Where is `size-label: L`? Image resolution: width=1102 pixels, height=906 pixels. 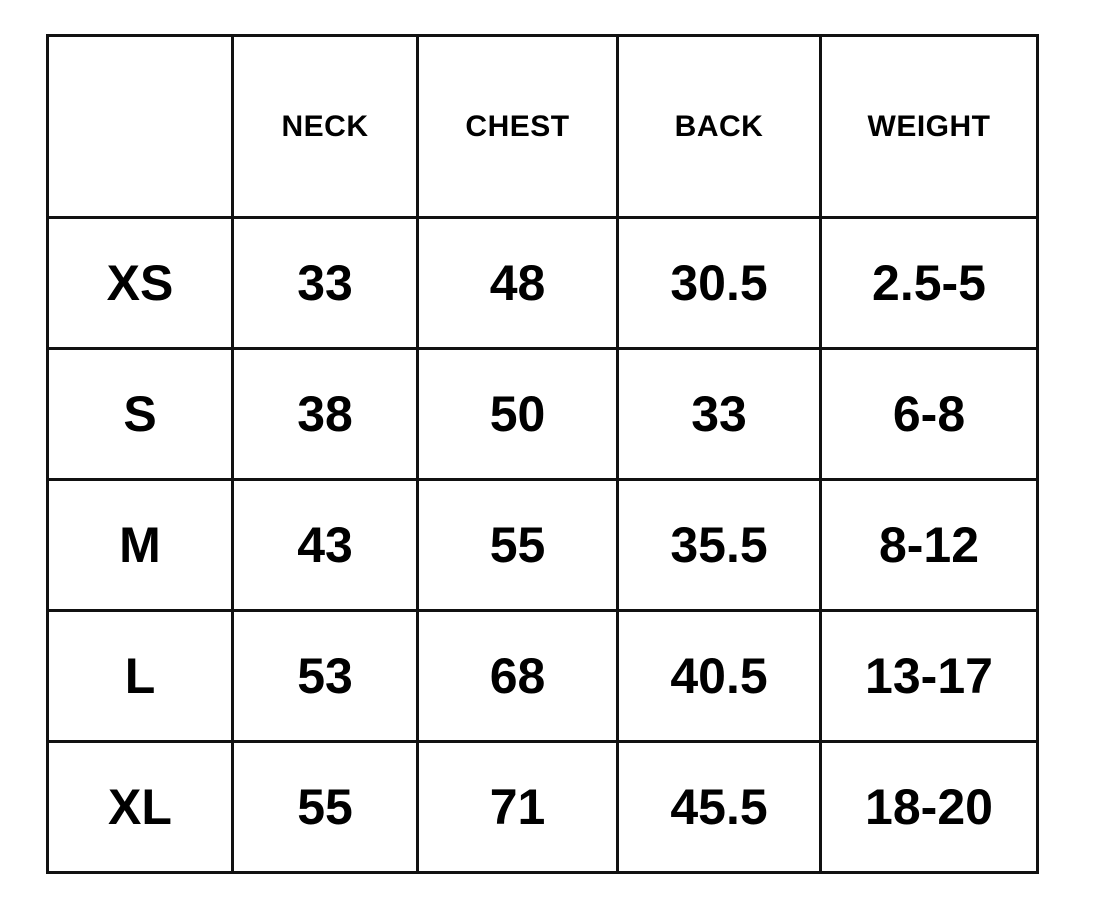 size-label: L is located at coordinates (140, 676).